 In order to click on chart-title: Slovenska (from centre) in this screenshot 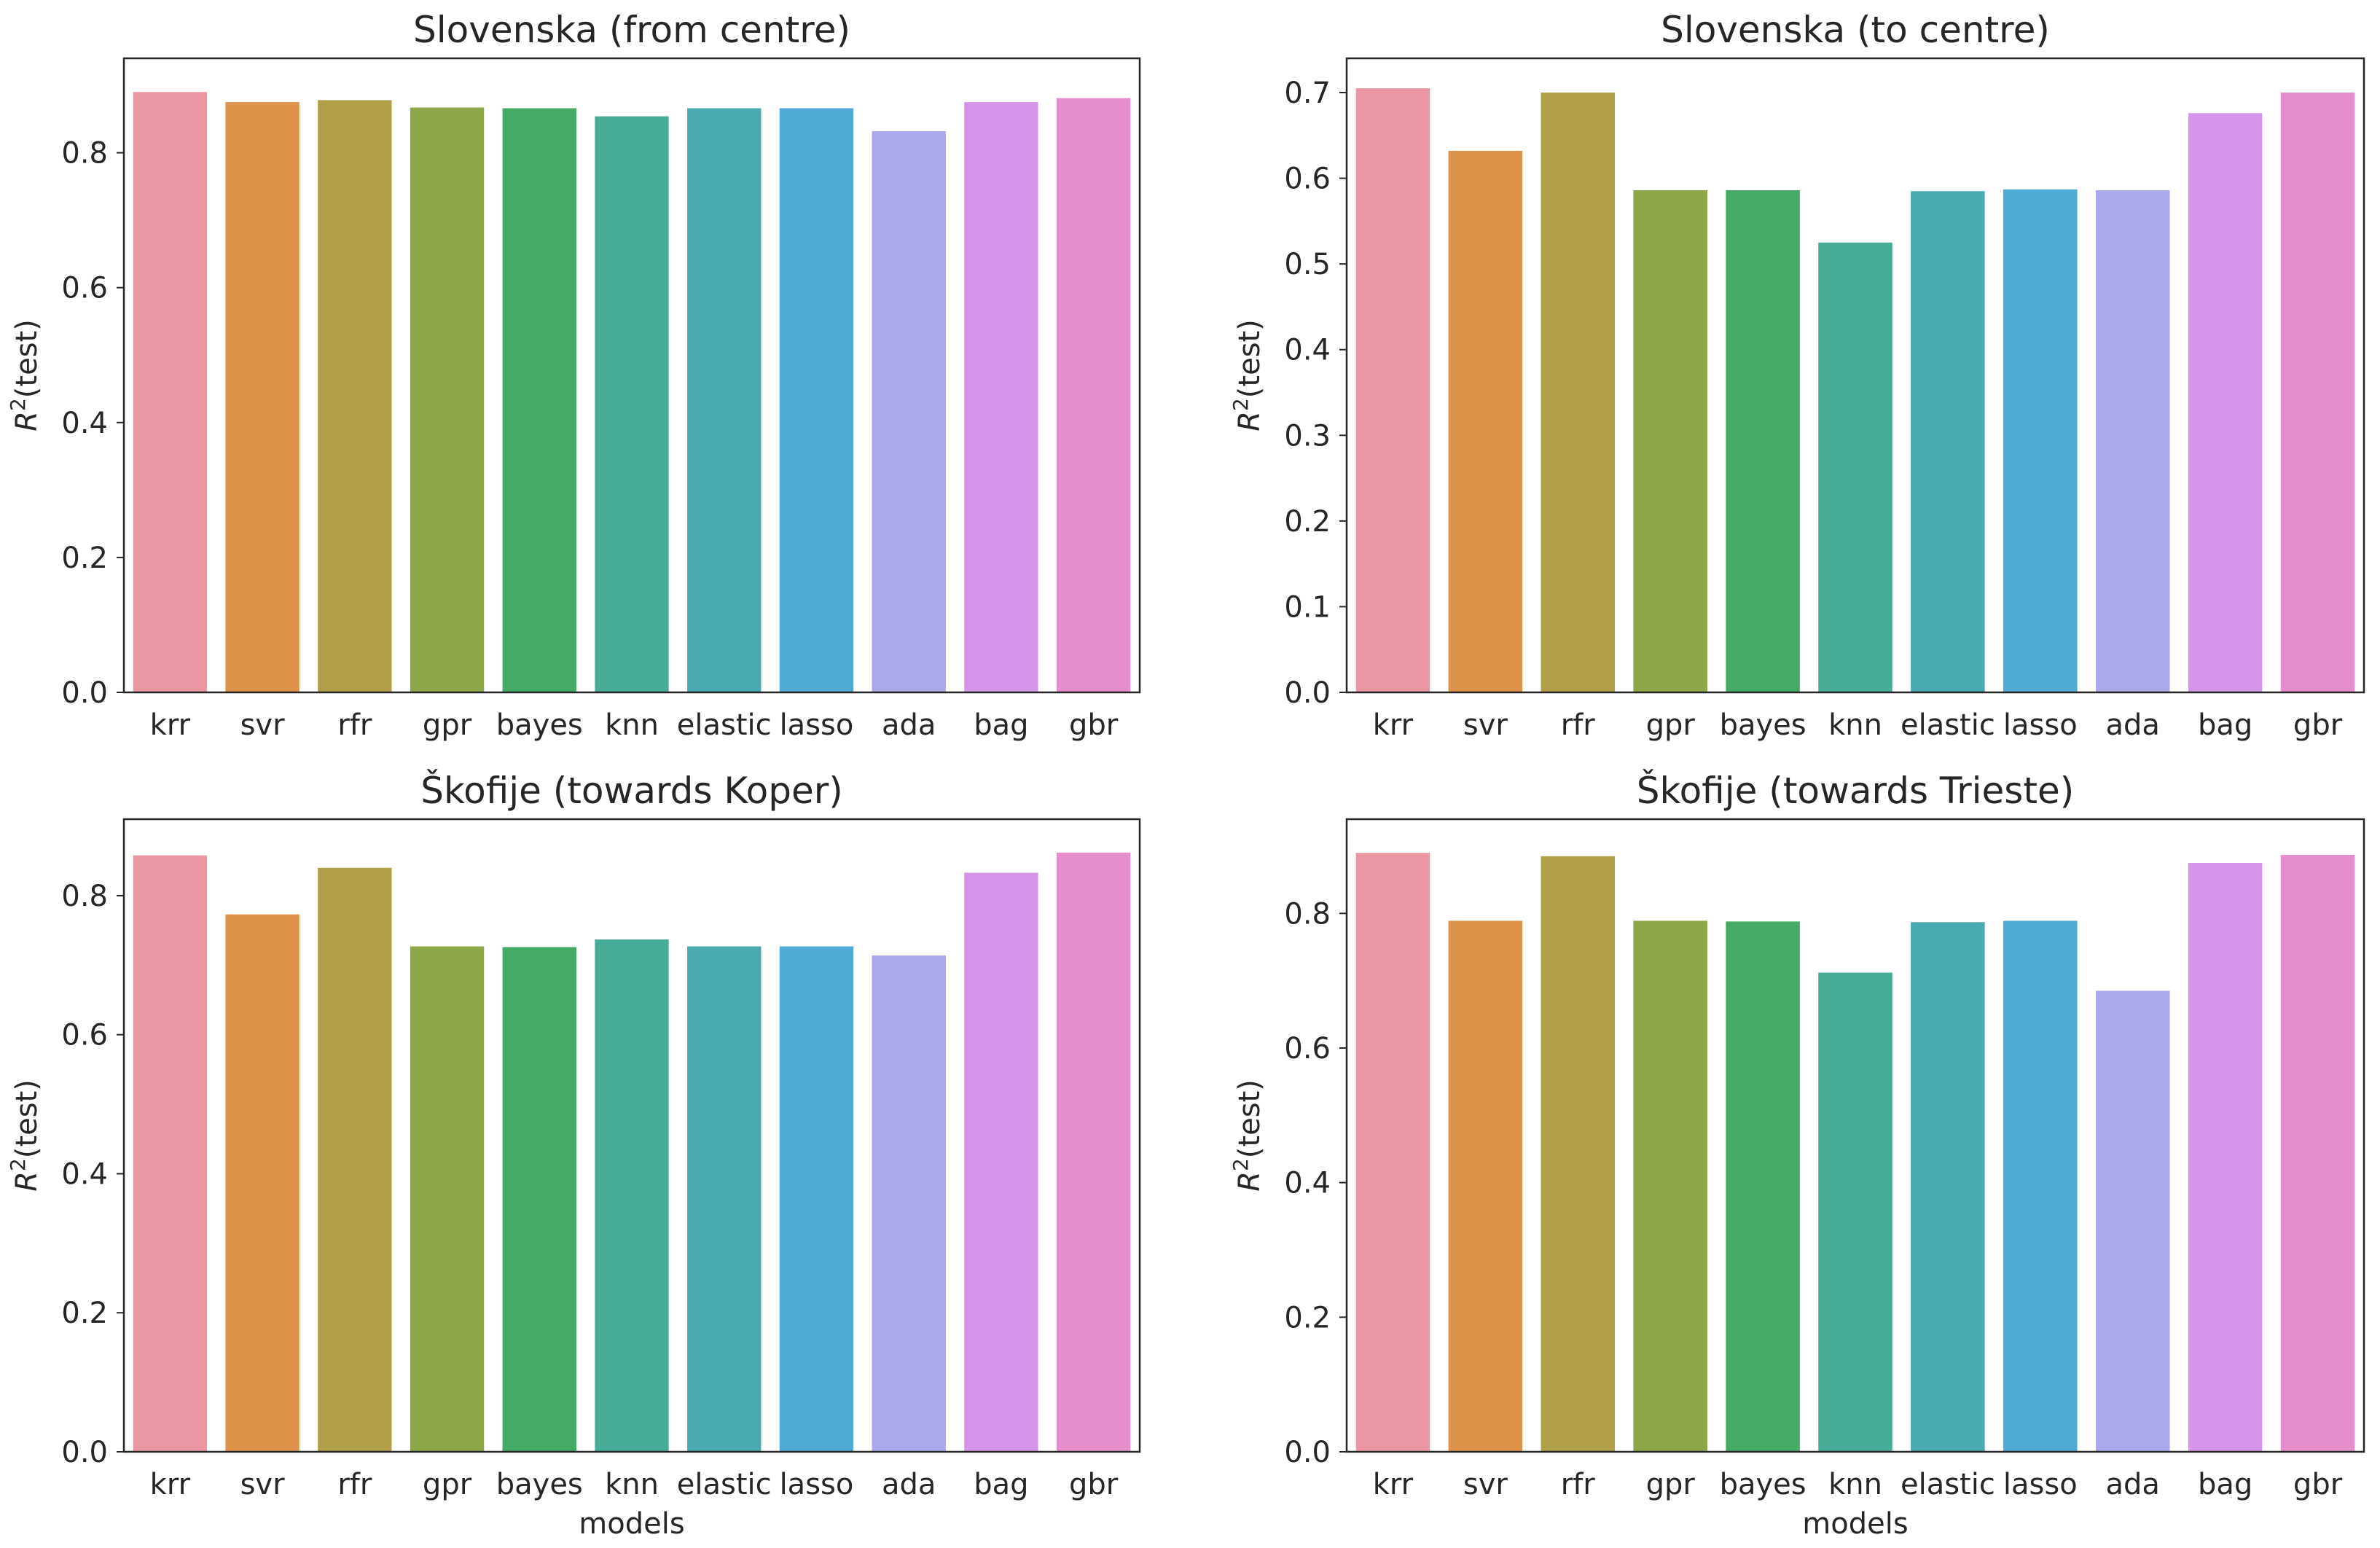, I will do `click(631, 30)`.